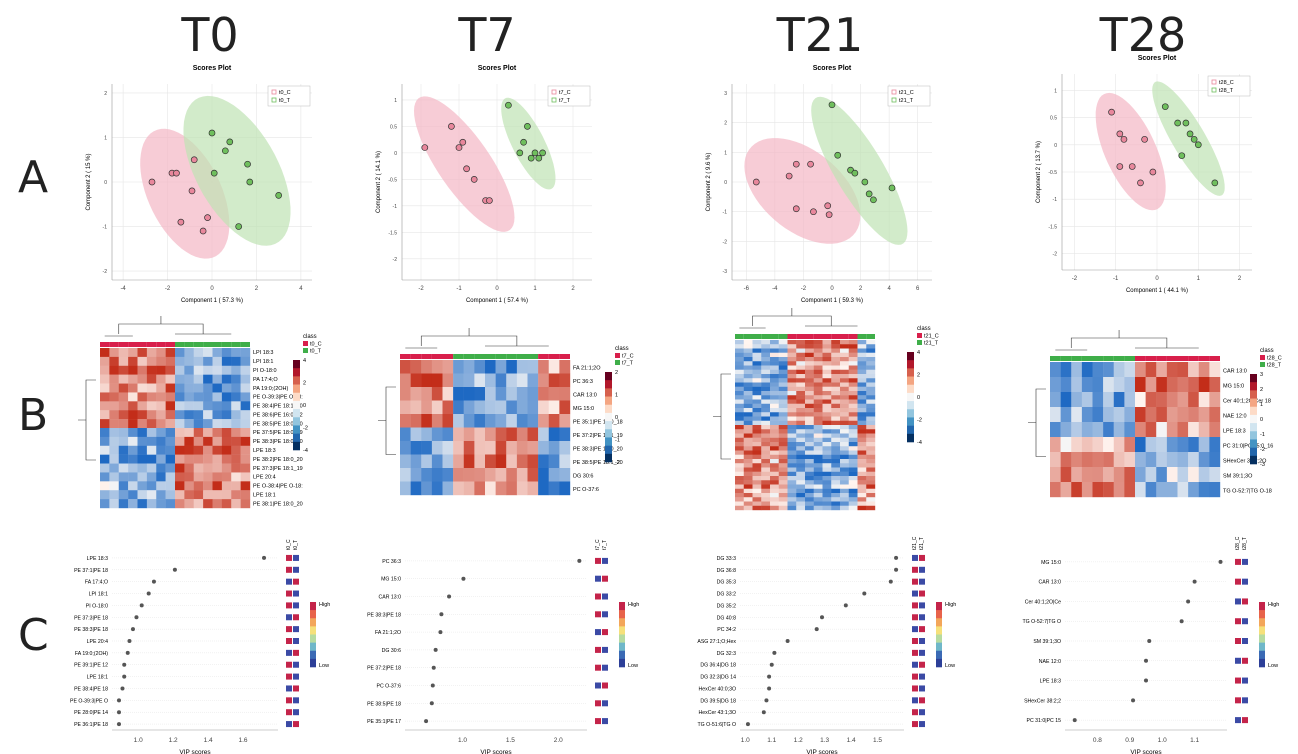 This screenshot has width=1298, height=754. What do you see at coordinates (717, 689) in the screenshot?
I see `vip-t21-label-11: HexCer 40:0;3O` at bounding box center [717, 689].